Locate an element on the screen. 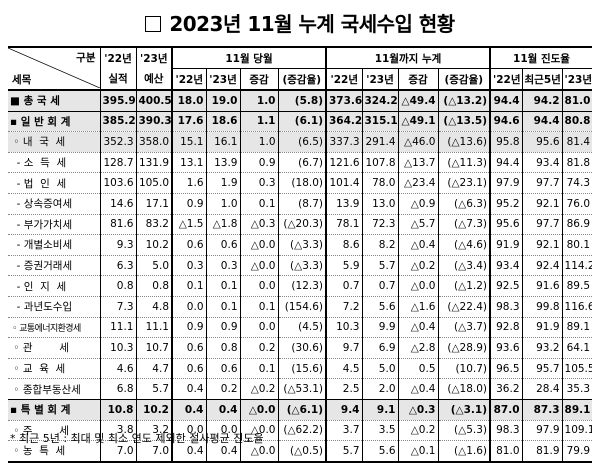 This screenshot has height=463, width=600. table-cell: 0.5 is located at coordinates (417, 369).